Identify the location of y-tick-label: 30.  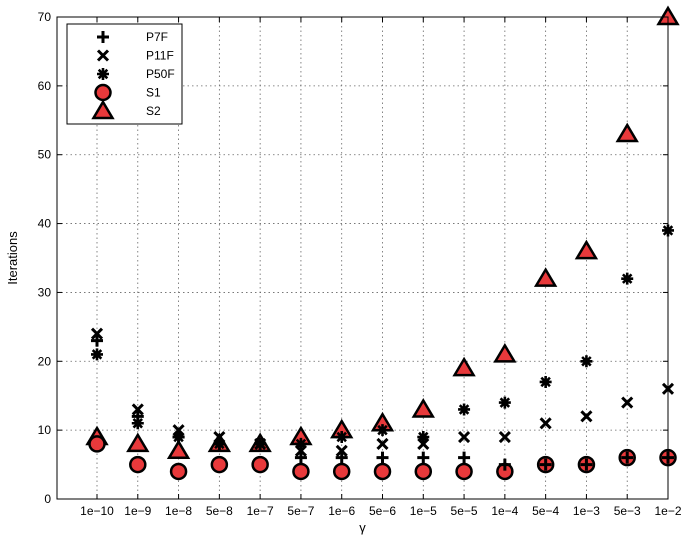
(45, 292).